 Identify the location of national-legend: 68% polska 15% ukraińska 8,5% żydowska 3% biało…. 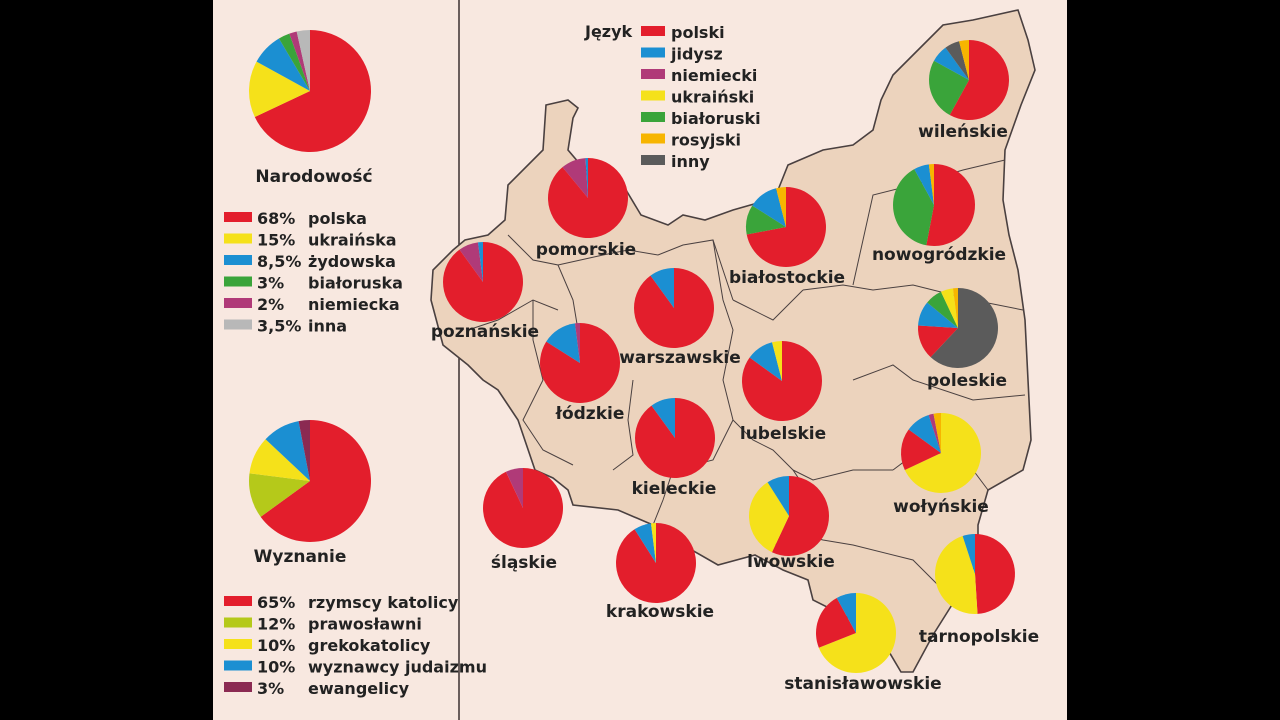
(313, 272).